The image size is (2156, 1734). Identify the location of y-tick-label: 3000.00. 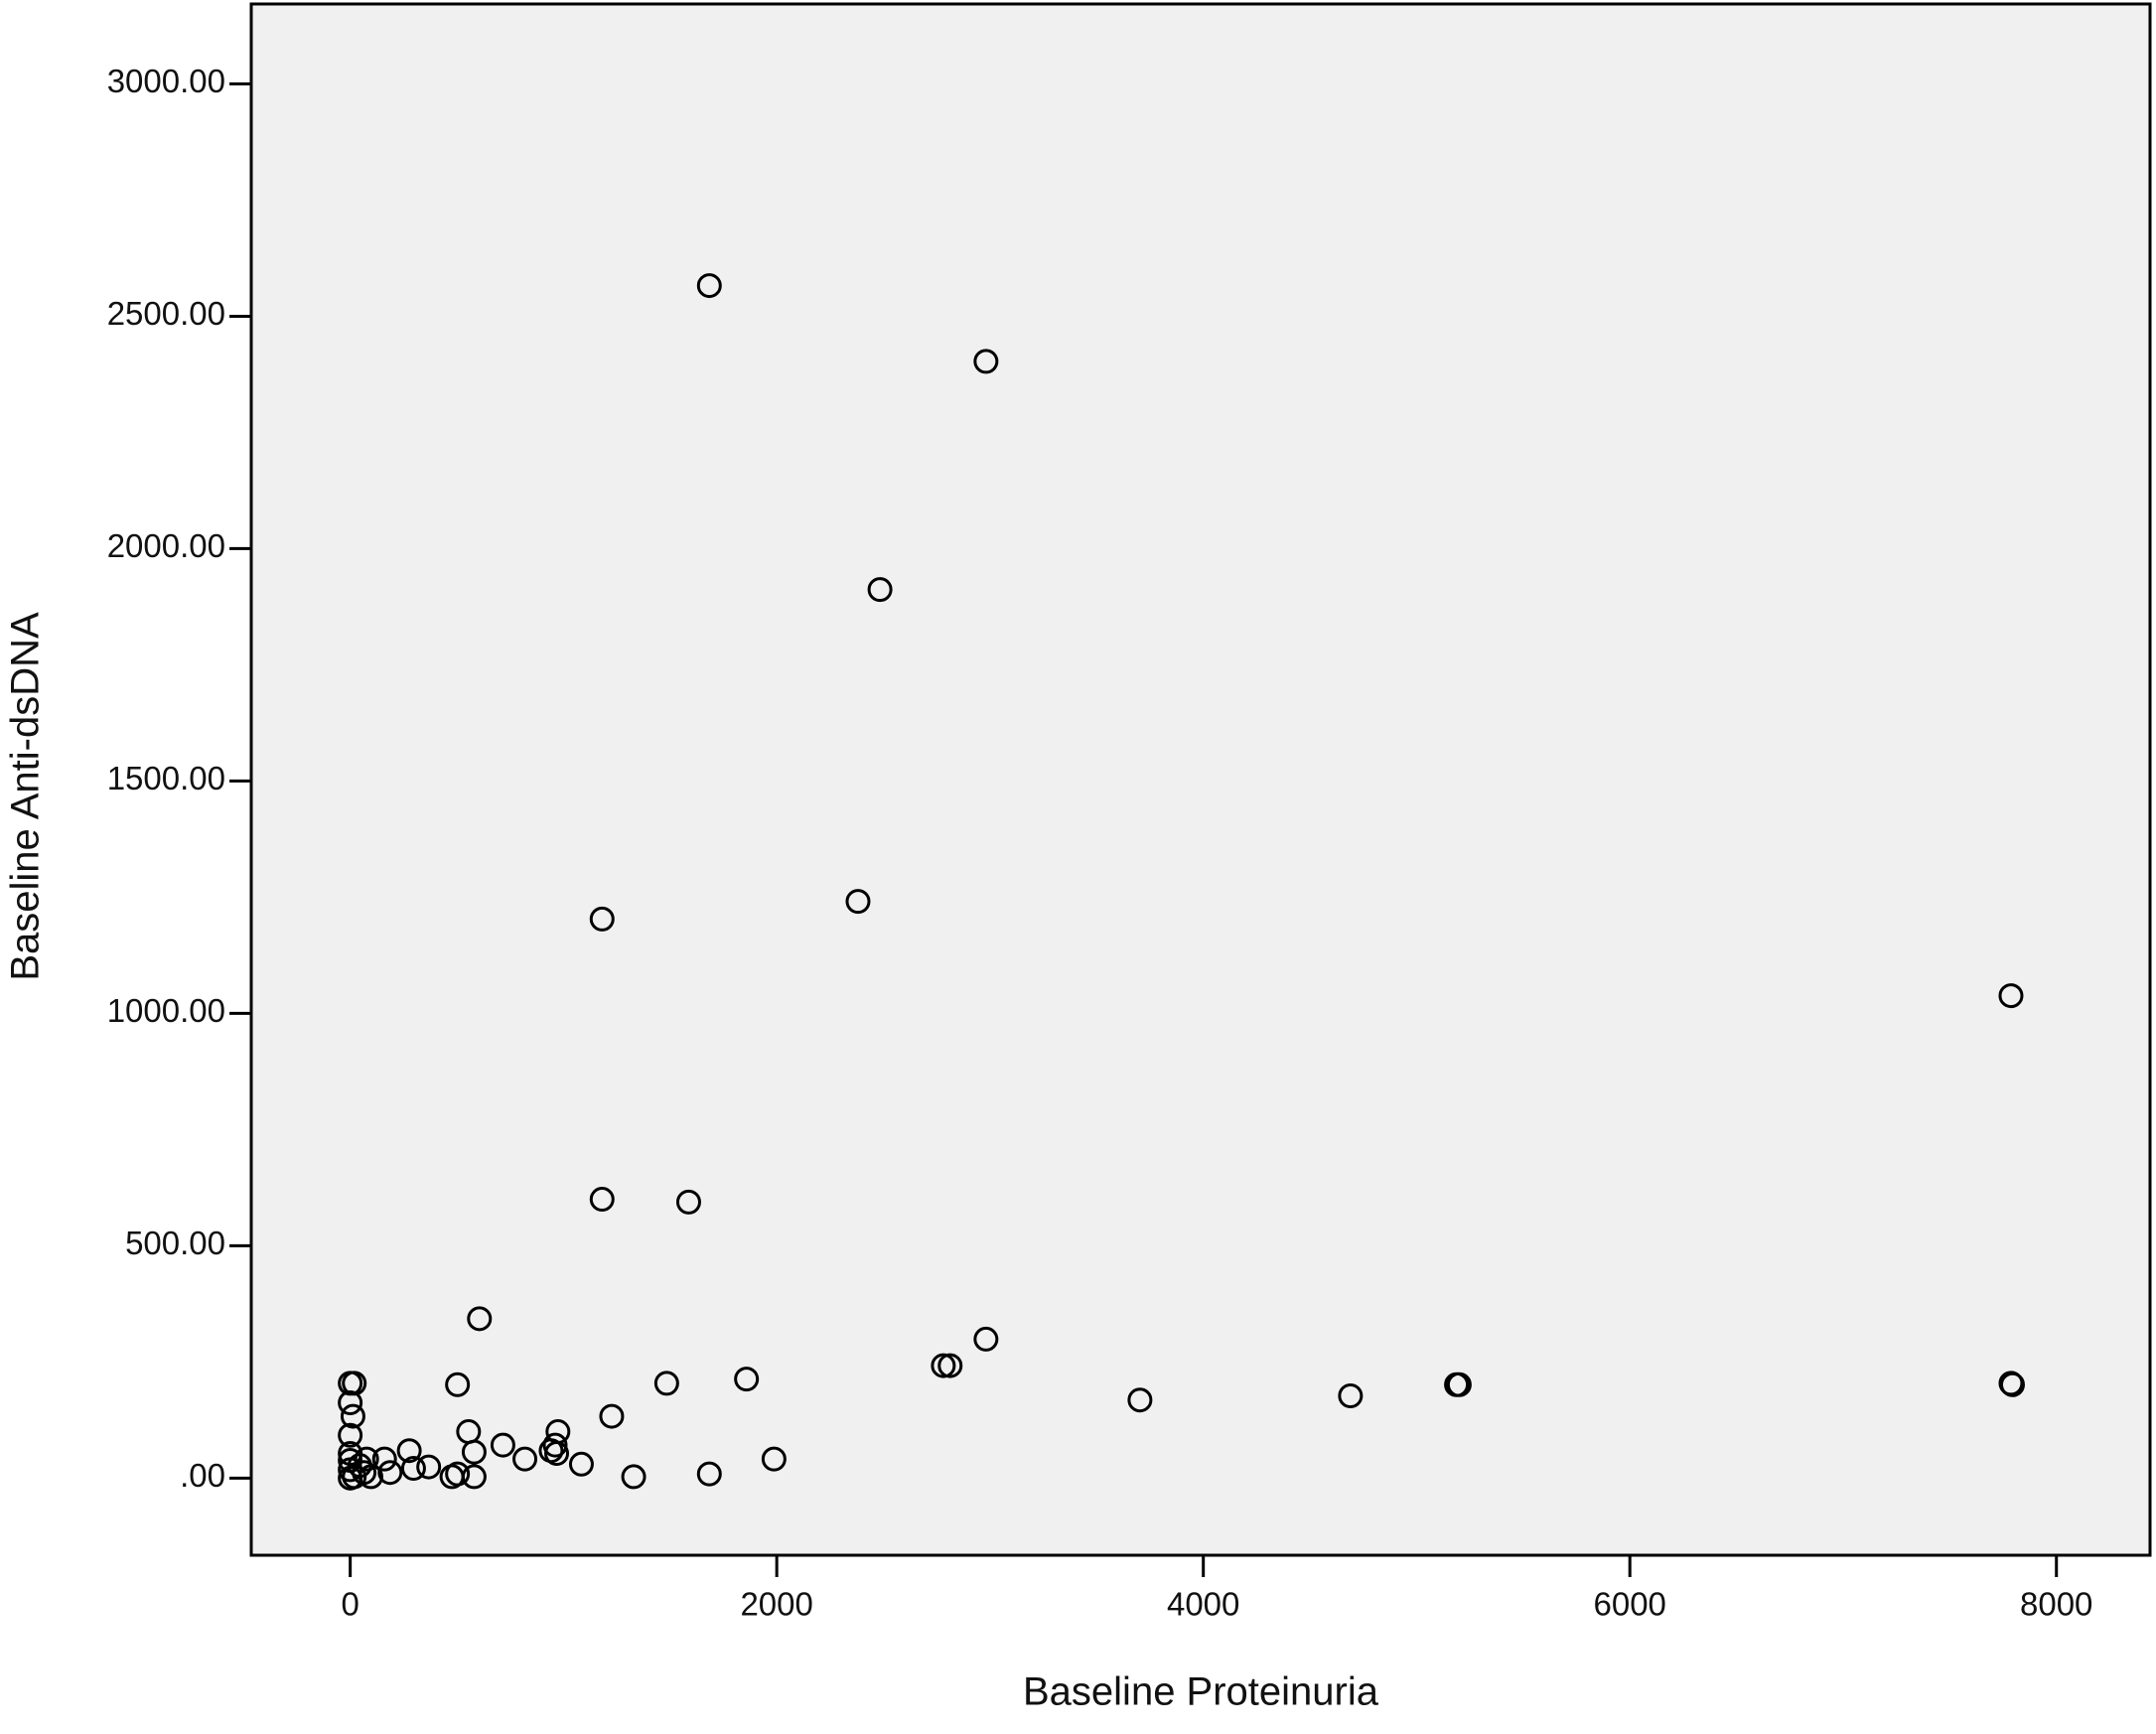
(166, 81).